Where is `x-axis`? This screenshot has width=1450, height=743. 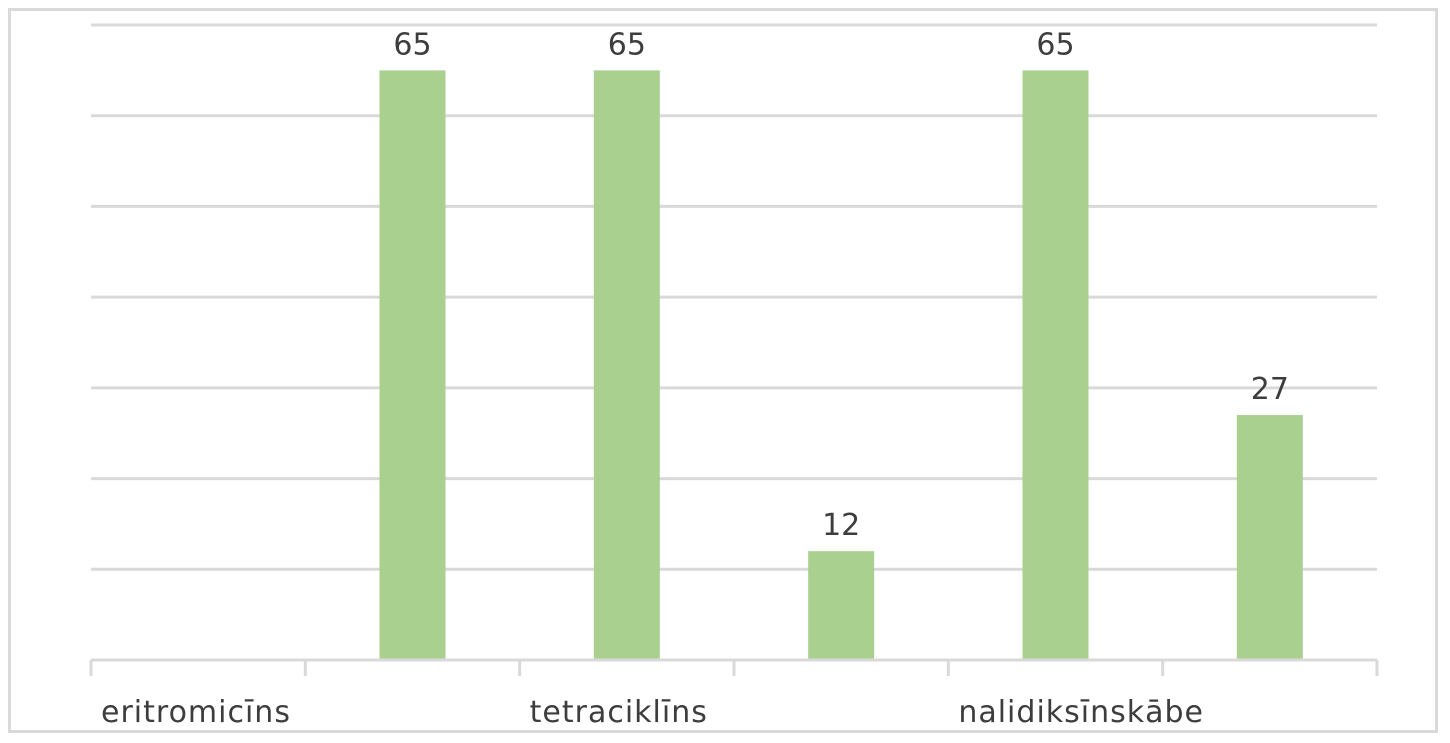
x-axis is located at coordinates (734, 667).